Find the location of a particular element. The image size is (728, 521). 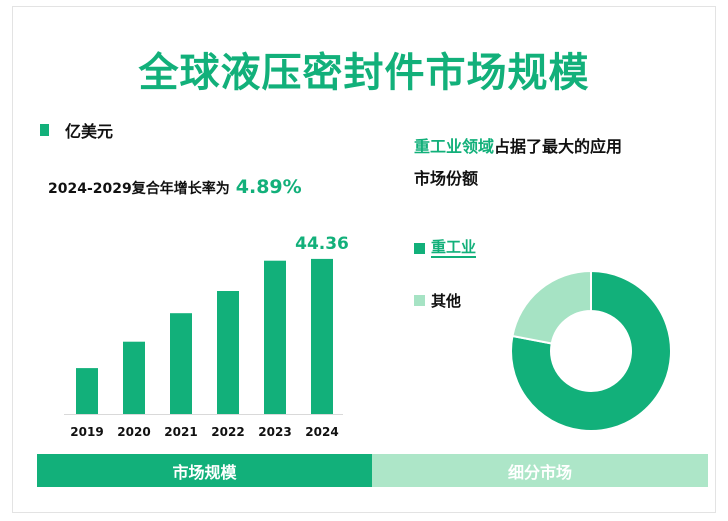

share-line2: 市场份额 is located at coordinates (446, 178).